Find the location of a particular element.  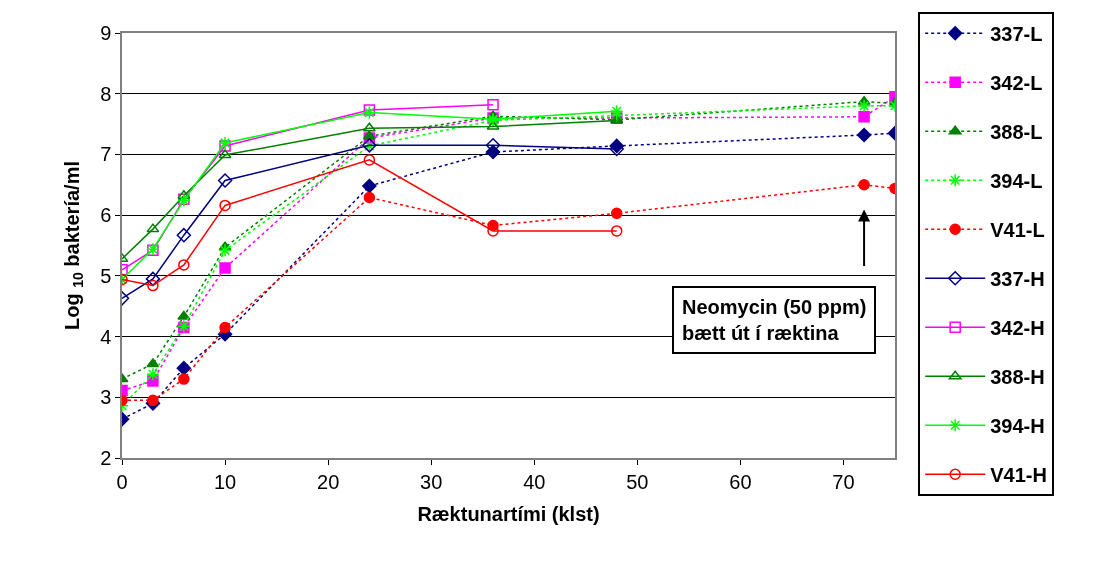

y-tick-label: 7 is located at coordinates (106, 154).